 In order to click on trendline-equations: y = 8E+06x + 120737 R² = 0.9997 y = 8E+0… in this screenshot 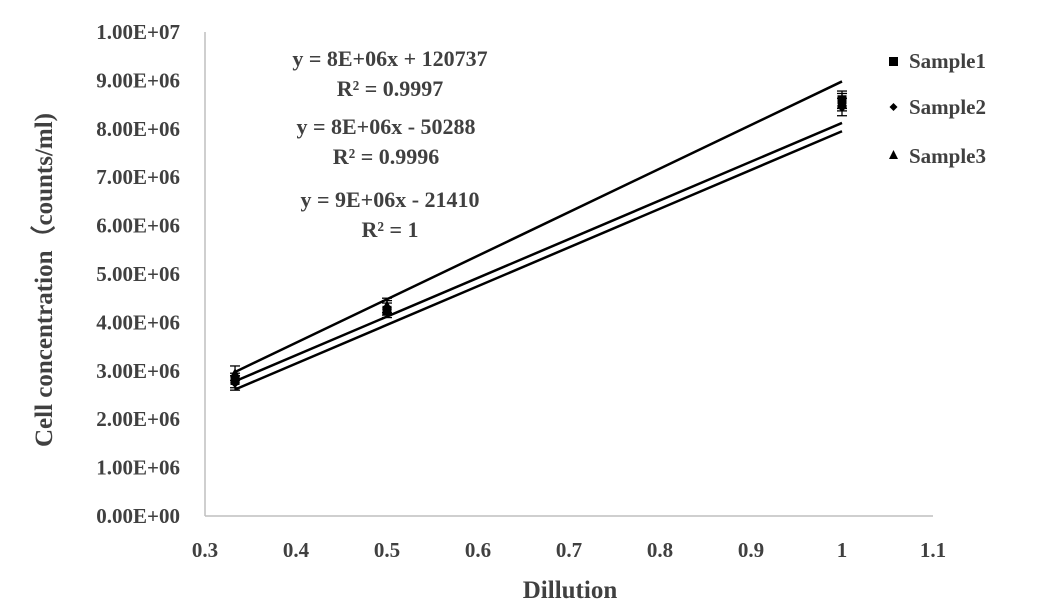, I will do `click(389, 144)`.